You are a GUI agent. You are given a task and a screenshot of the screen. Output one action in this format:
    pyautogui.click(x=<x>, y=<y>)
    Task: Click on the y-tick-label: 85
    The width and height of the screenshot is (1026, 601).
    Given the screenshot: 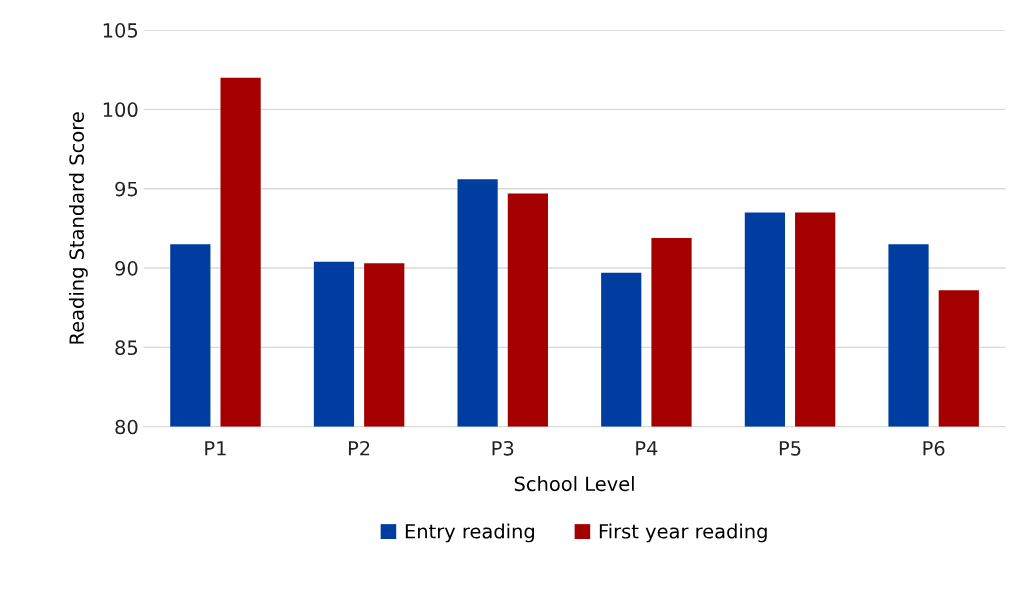 What is the action you would take?
    pyautogui.click(x=126, y=348)
    